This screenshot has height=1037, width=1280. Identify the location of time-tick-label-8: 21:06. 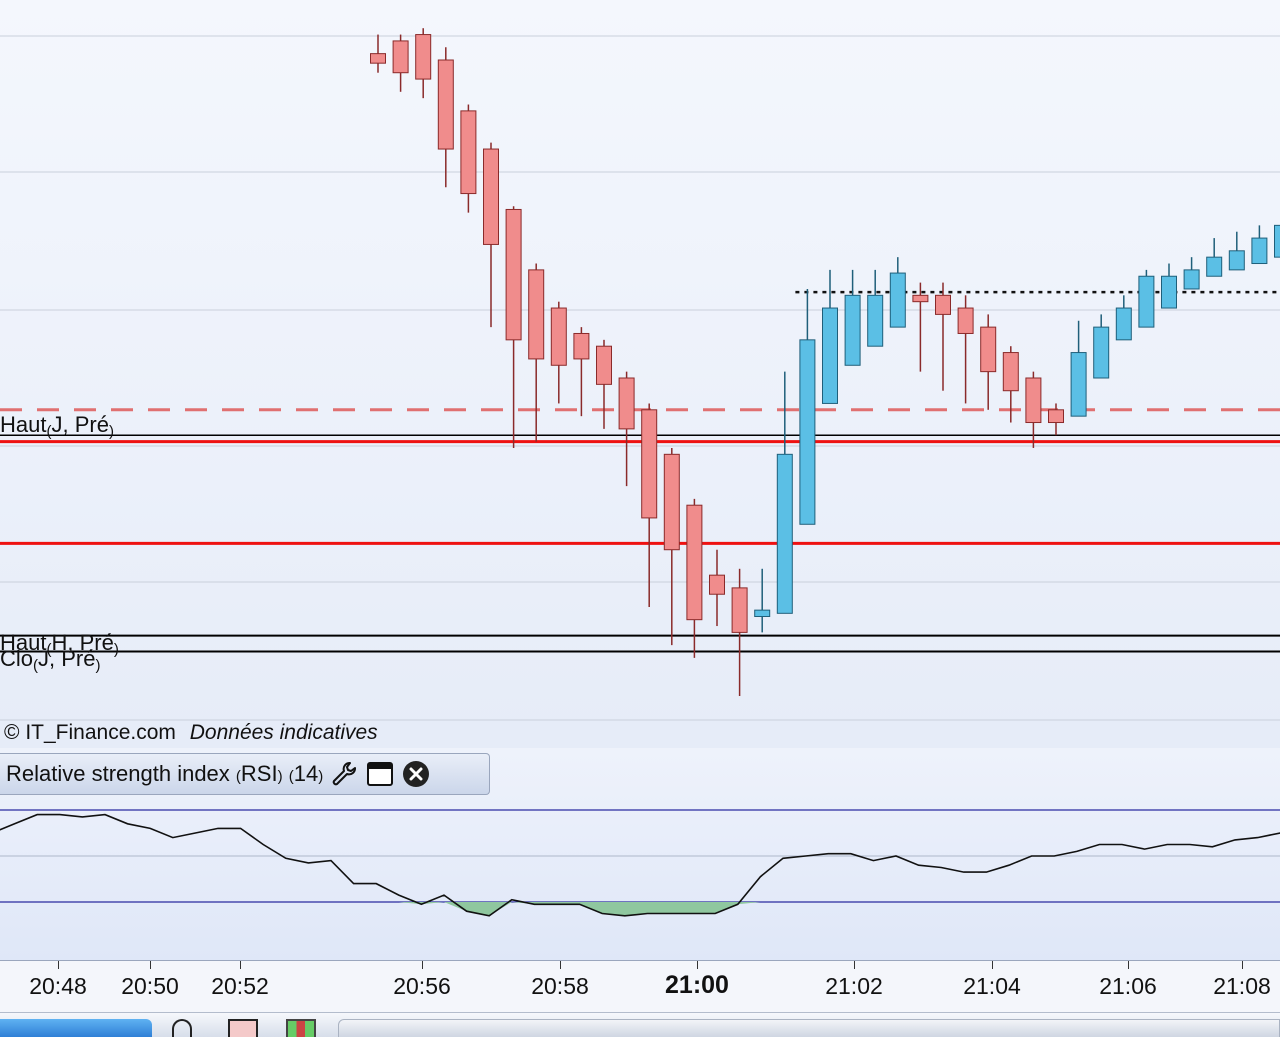
(1128, 986).